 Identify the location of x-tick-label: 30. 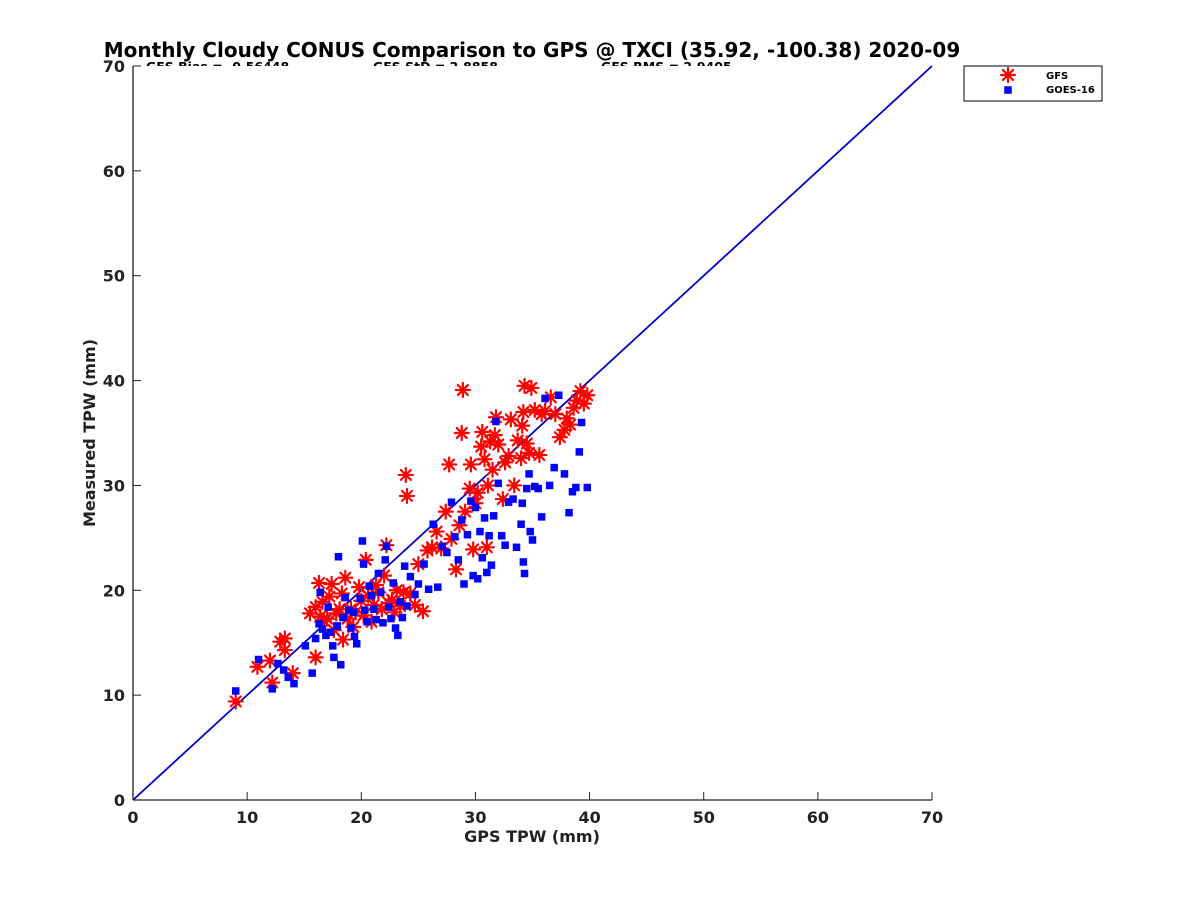
(475, 817).